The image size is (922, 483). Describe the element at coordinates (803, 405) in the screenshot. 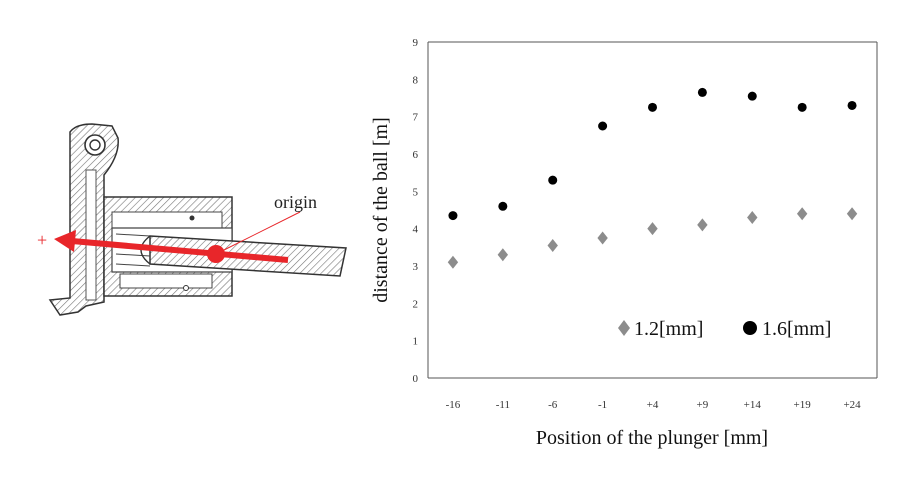

I see `x-tick-label: +19` at that location.